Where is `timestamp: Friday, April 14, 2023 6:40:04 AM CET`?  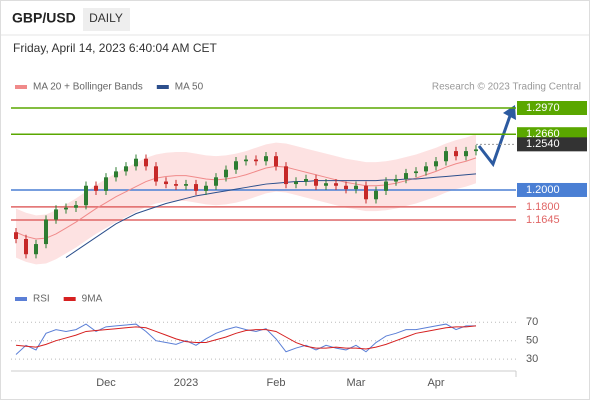 timestamp: Friday, April 14, 2023 6:40:04 AM CET is located at coordinates (115, 48).